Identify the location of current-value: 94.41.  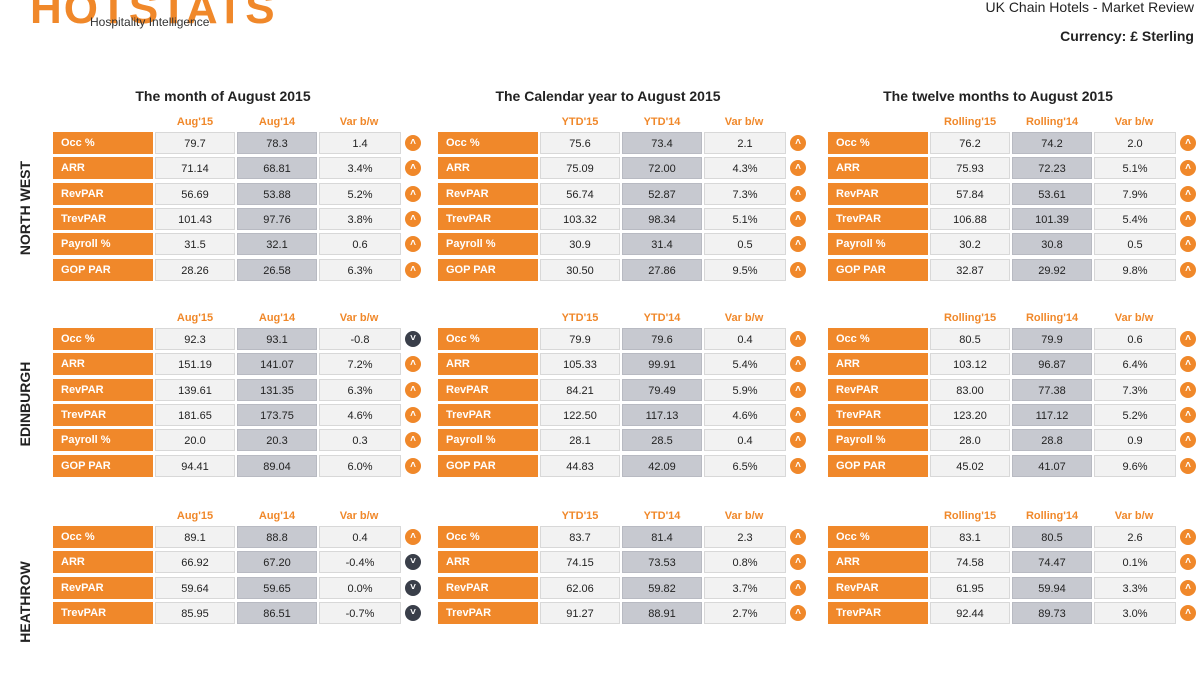
(195, 465).